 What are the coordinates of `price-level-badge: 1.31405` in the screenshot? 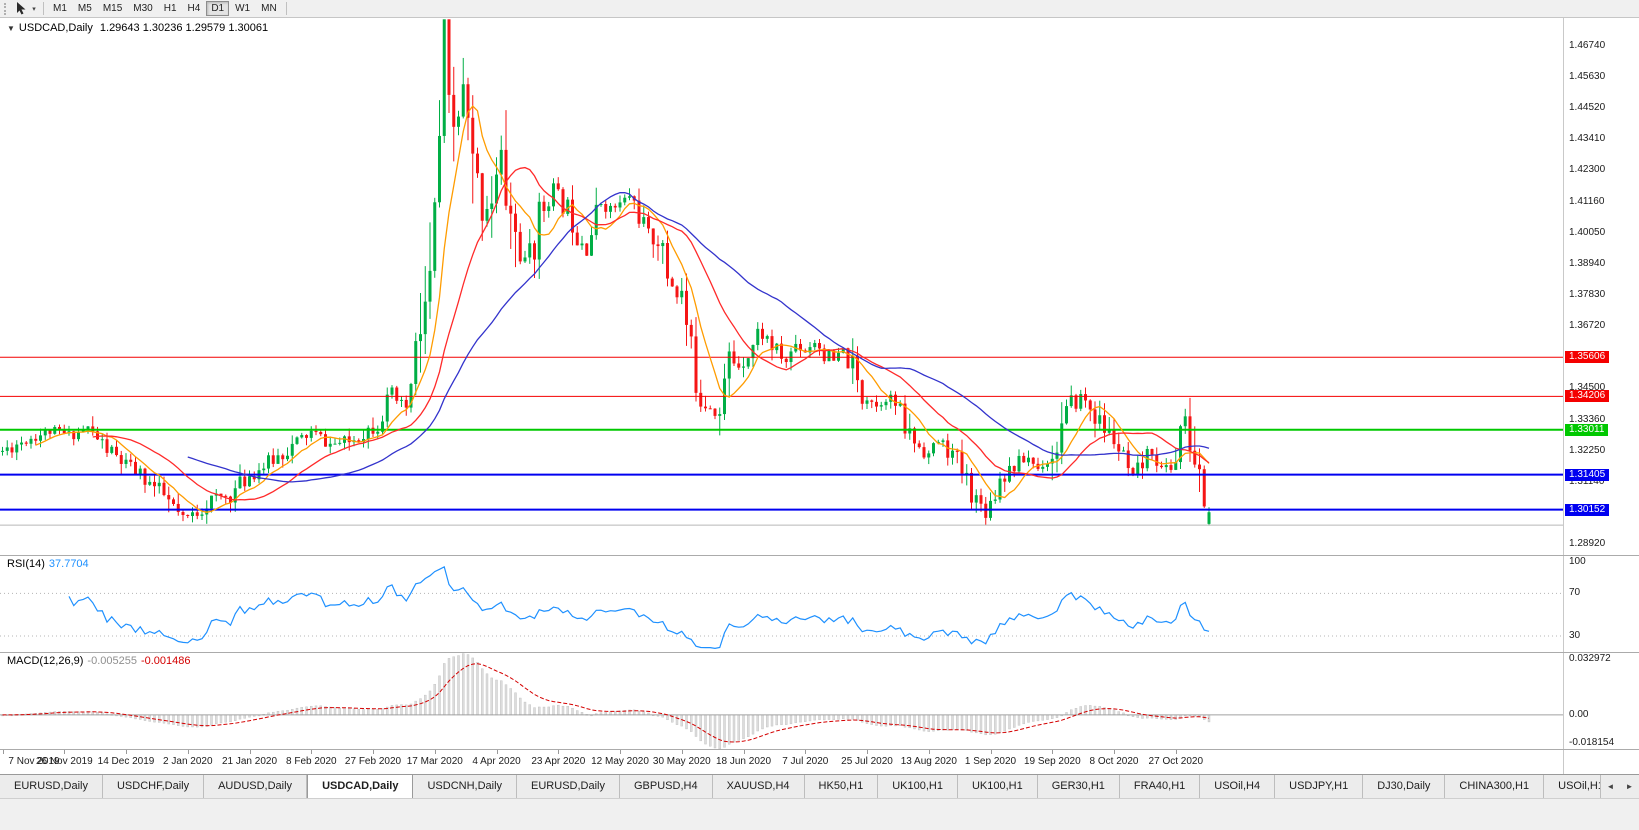 It's located at (1587, 474).